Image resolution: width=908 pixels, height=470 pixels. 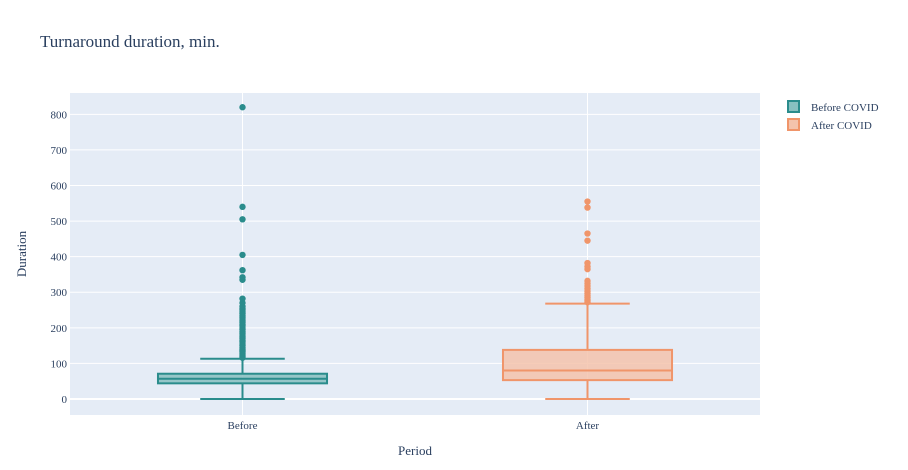 I want to click on legend-label: Before COVID, so click(x=845, y=108).